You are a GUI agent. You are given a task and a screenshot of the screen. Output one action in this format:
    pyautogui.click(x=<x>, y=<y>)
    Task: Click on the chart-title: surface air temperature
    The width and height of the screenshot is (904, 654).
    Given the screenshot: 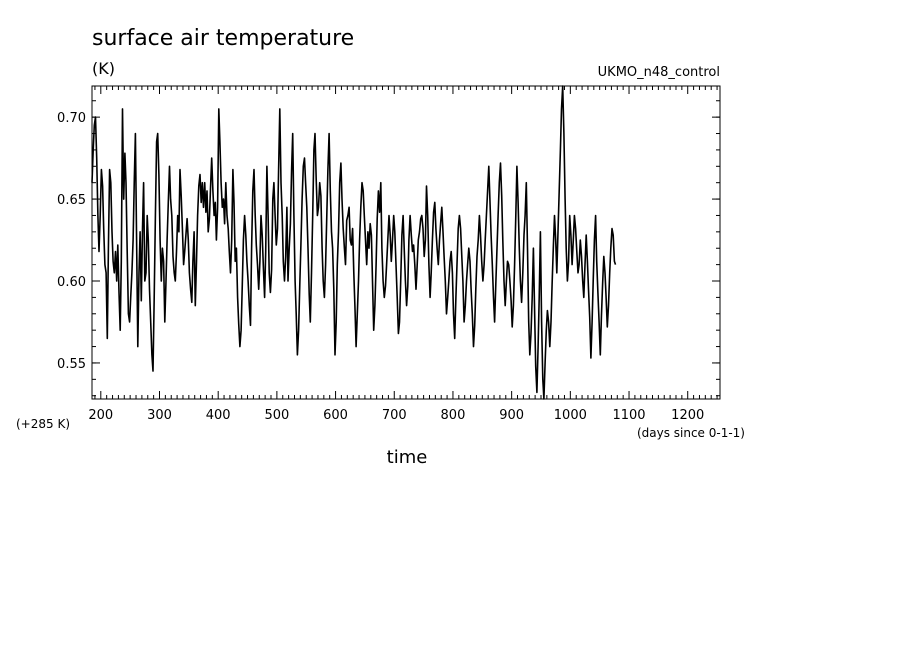 What is the action you would take?
    pyautogui.click(x=223, y=38)
    